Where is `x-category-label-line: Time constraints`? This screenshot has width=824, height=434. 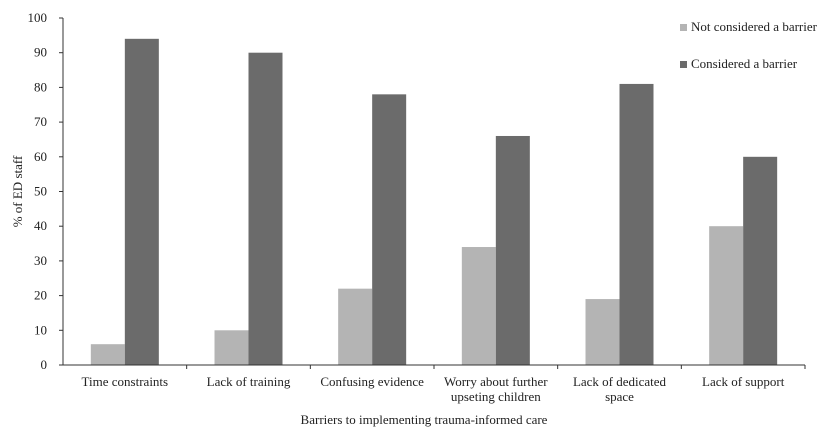
x-category-label-line: Time constraints is located at coordinates (125, 381).